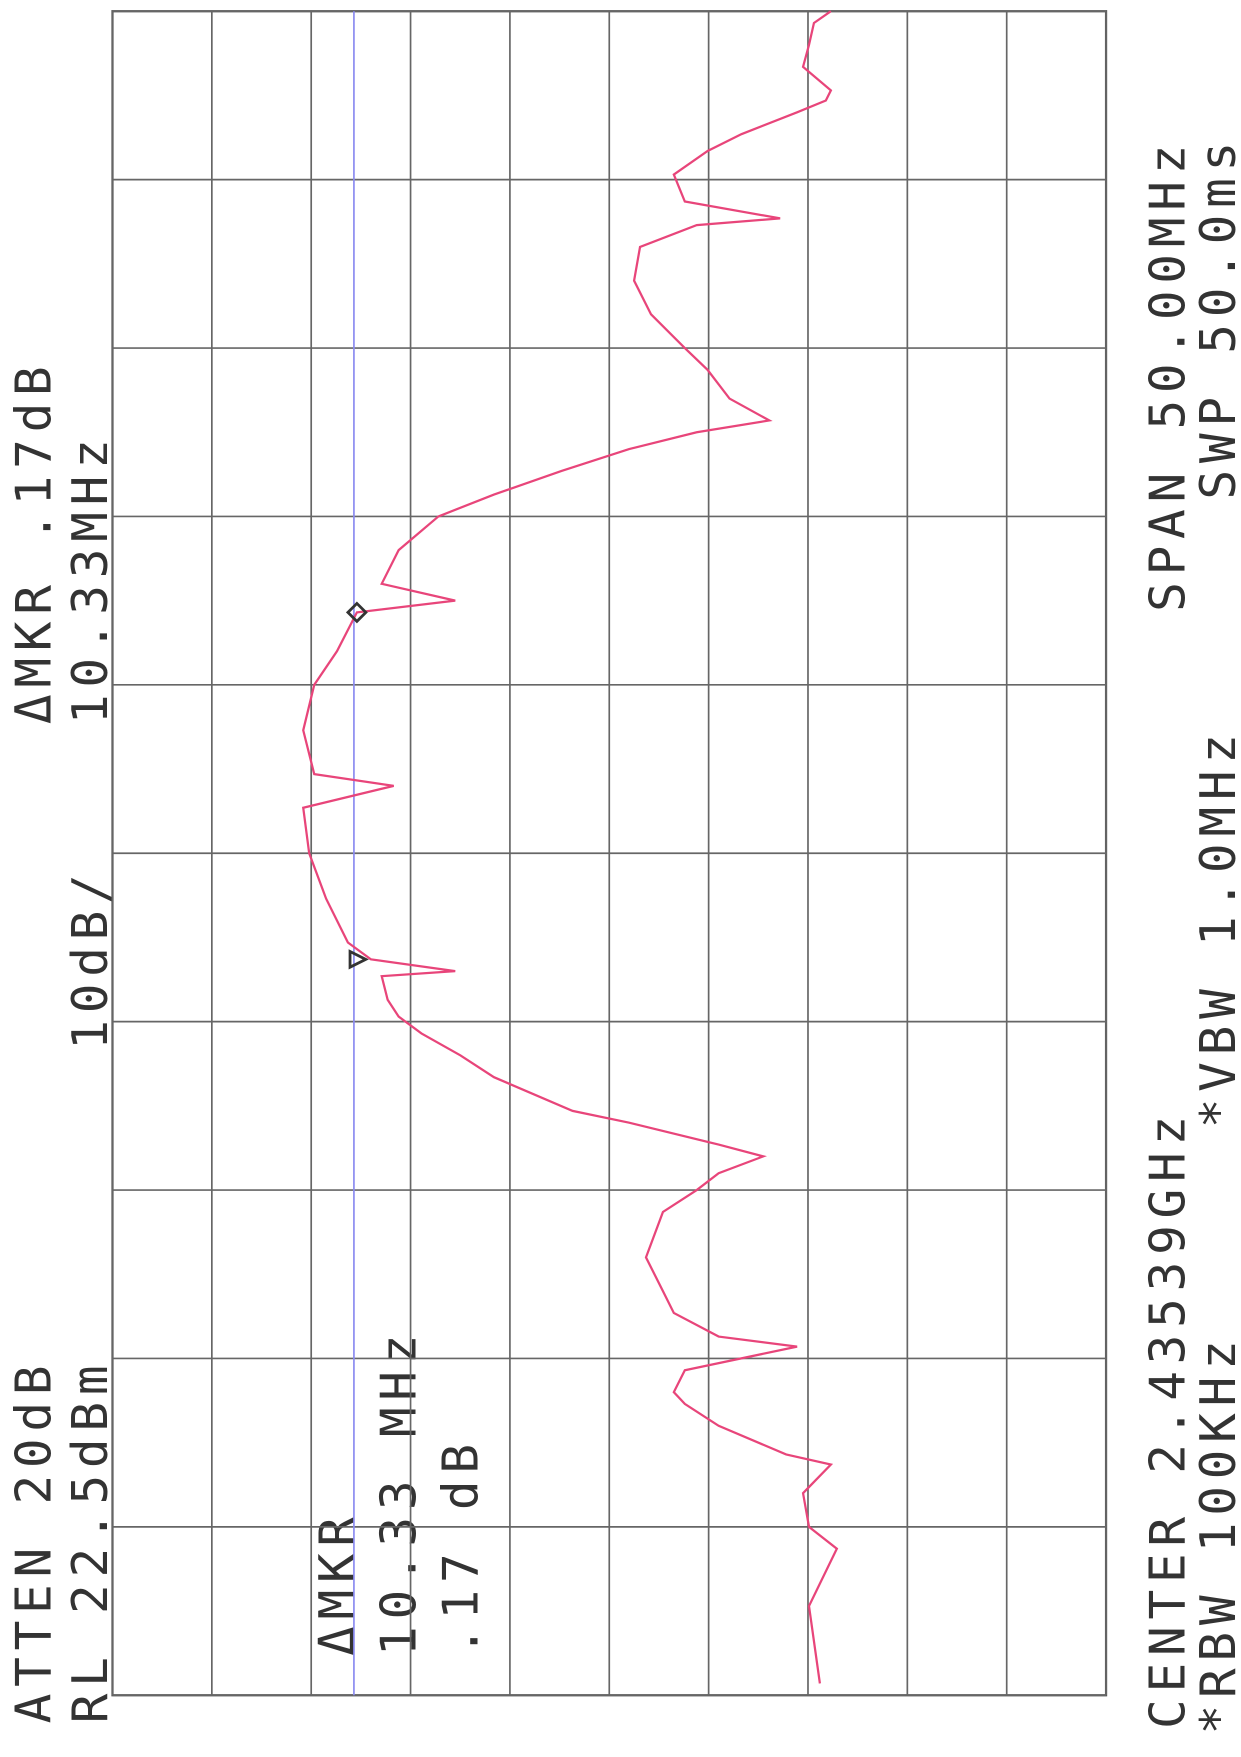 The image size is (1241, 1757). Describe the element at coordinates (90, 578) in the screenshot. I see `delta-freq-label: 10.33MHz` at that location.